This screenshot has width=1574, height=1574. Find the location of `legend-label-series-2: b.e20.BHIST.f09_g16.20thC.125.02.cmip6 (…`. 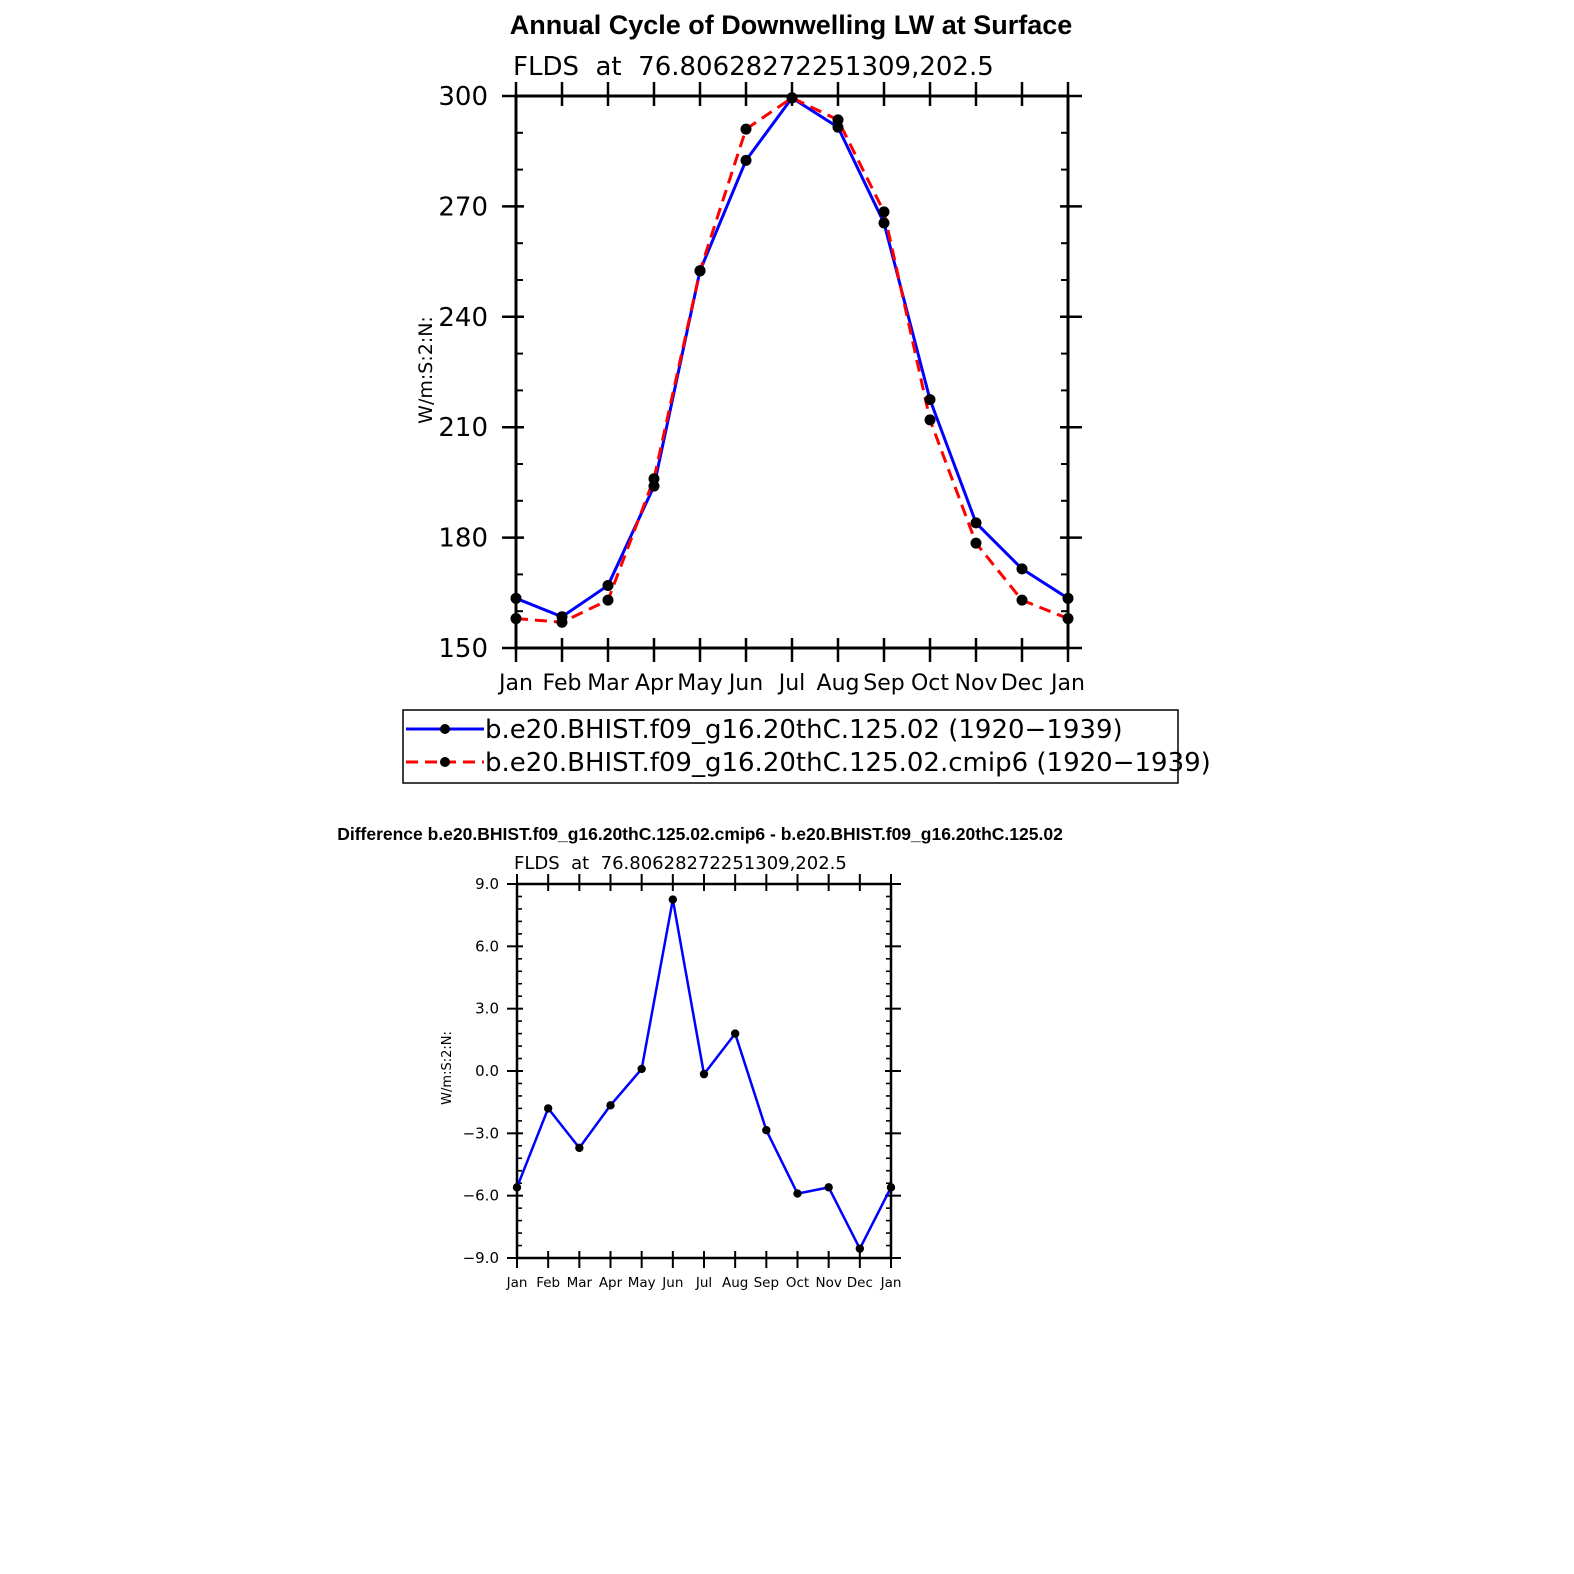

legend-label-series-2: b.e20.BHIST.f09_g16.20thC.125.02.cmip6 (… is located at coordinates (848, 763).